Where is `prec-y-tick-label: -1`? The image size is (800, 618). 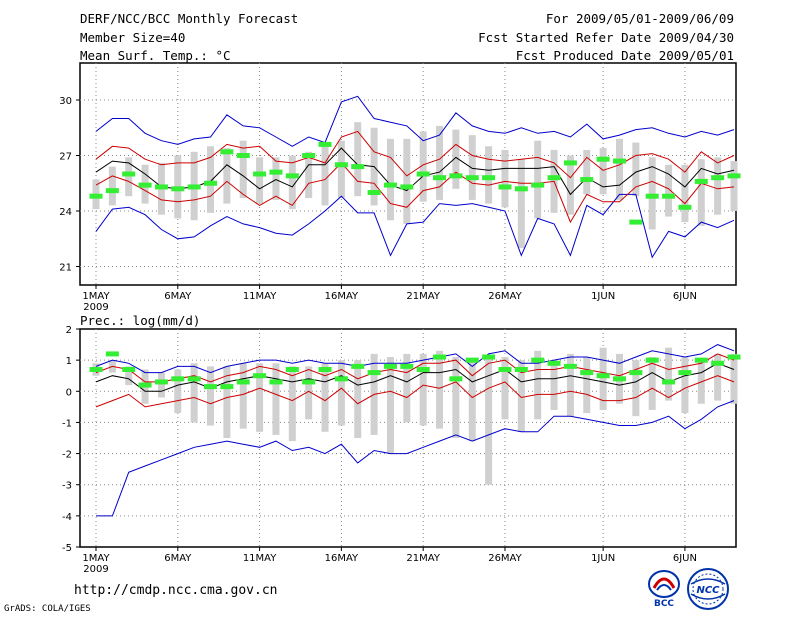 prec-y-tick-label: -1 is located at coordinates (67, 423).